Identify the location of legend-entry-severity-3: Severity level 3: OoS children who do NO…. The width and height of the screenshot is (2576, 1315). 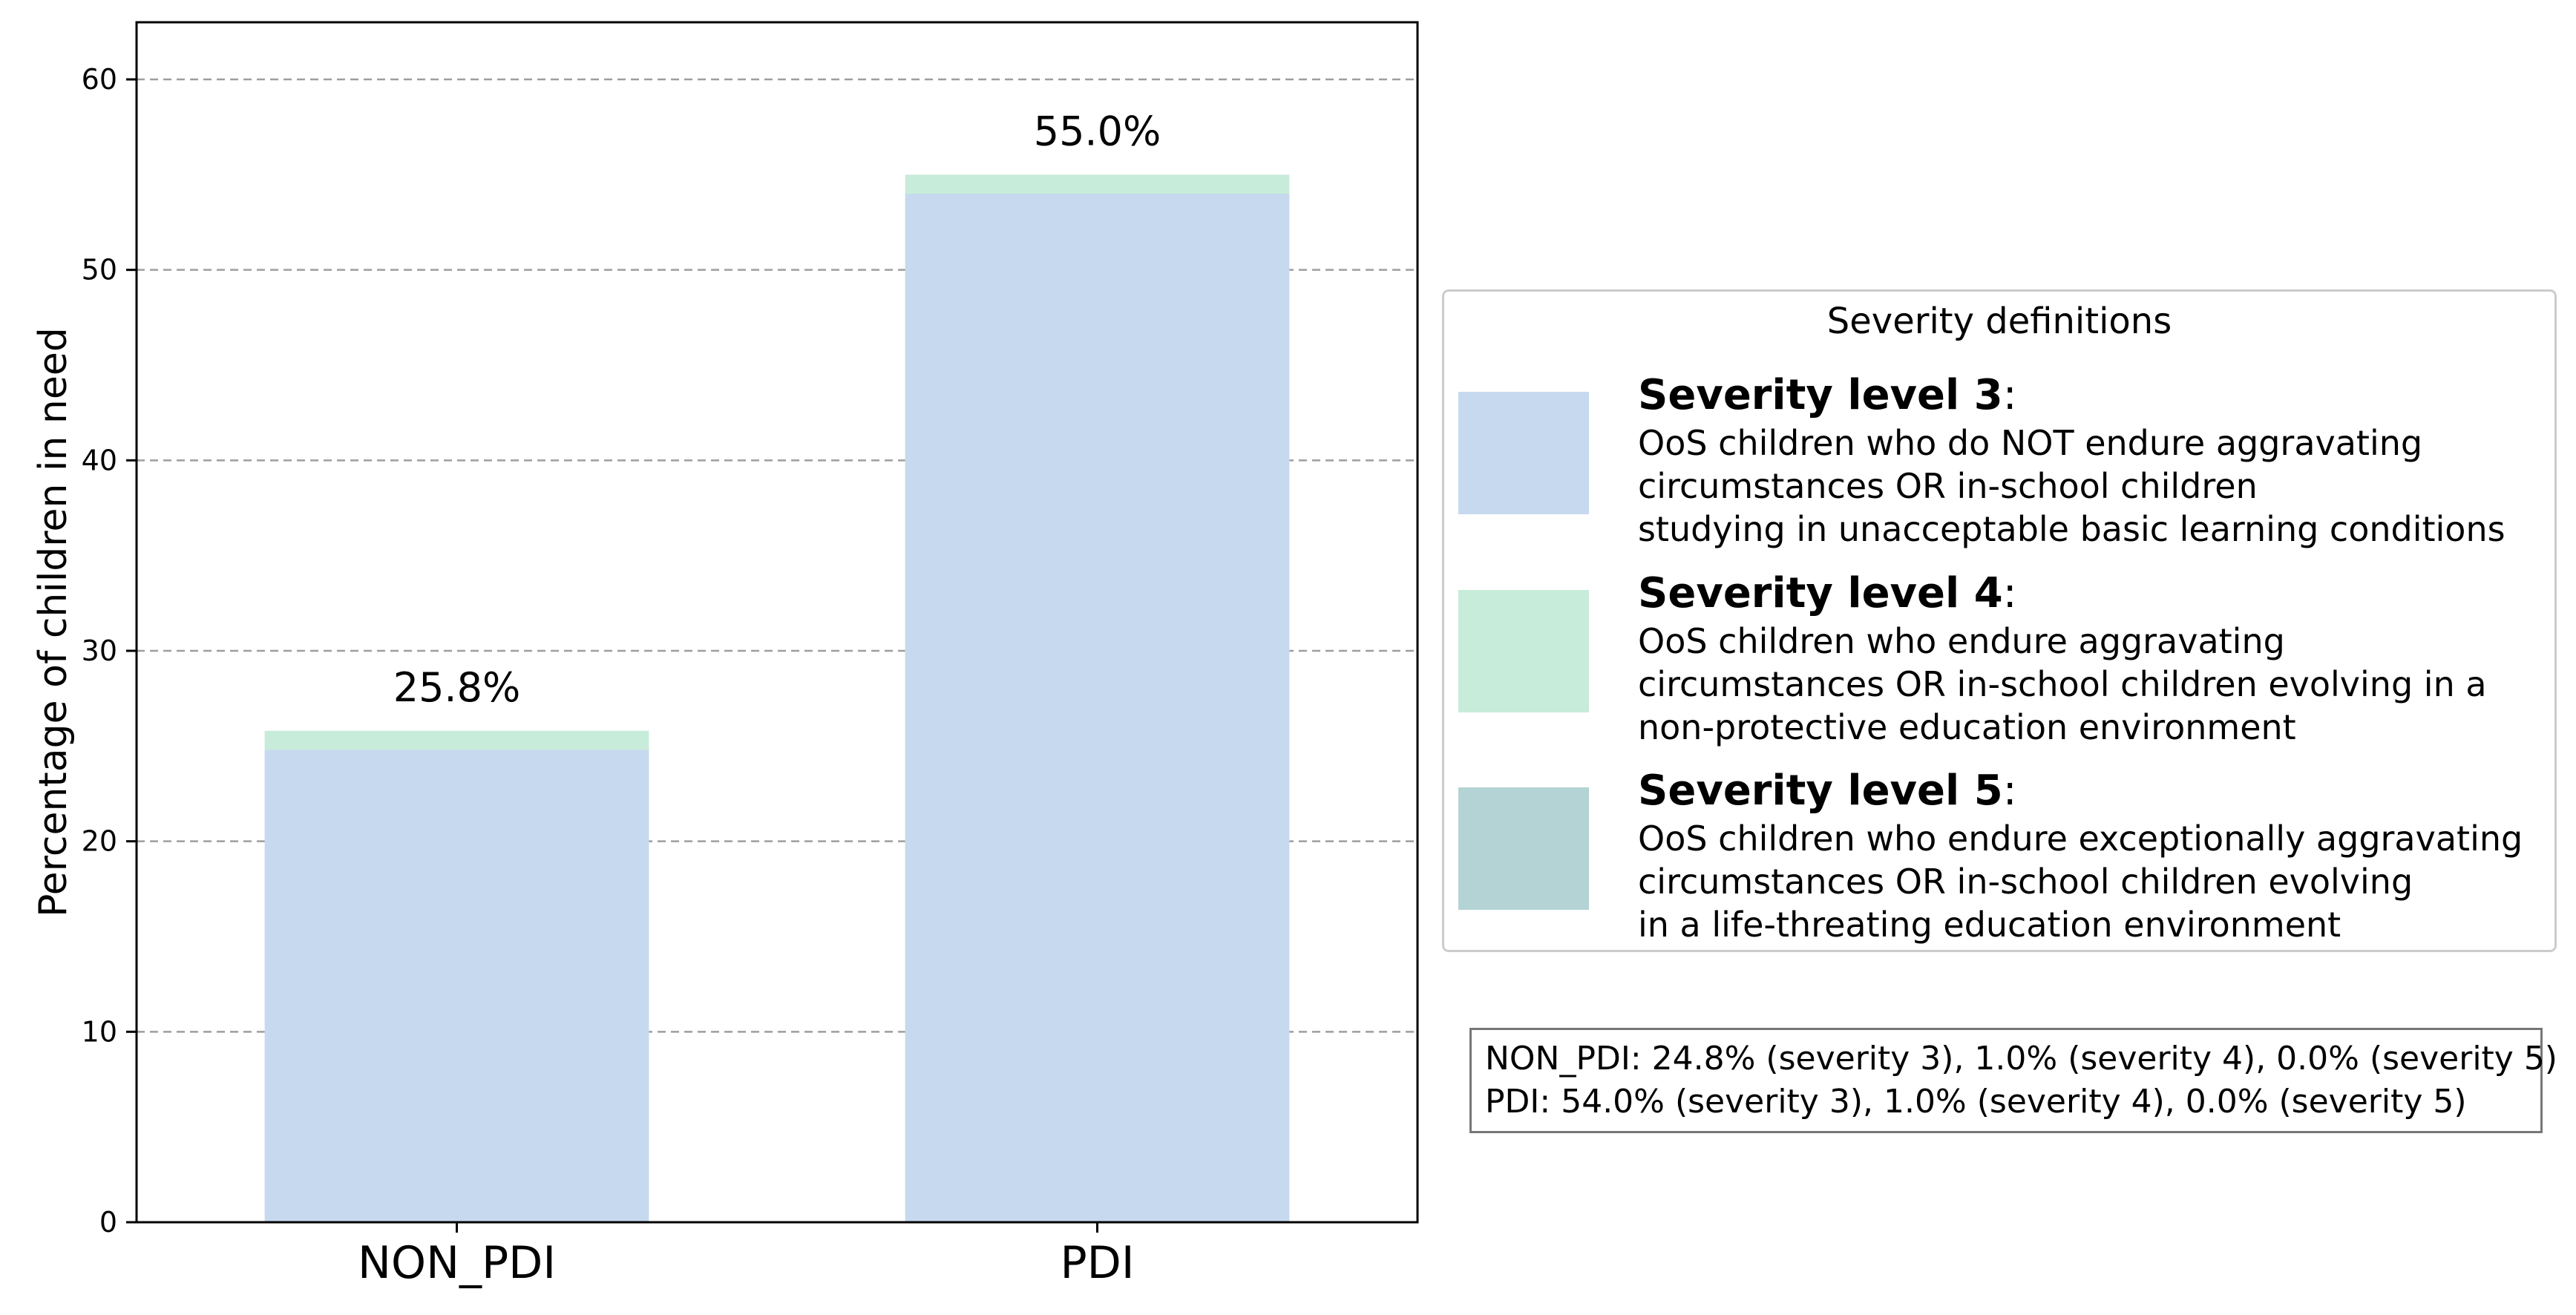
(2002, 466).